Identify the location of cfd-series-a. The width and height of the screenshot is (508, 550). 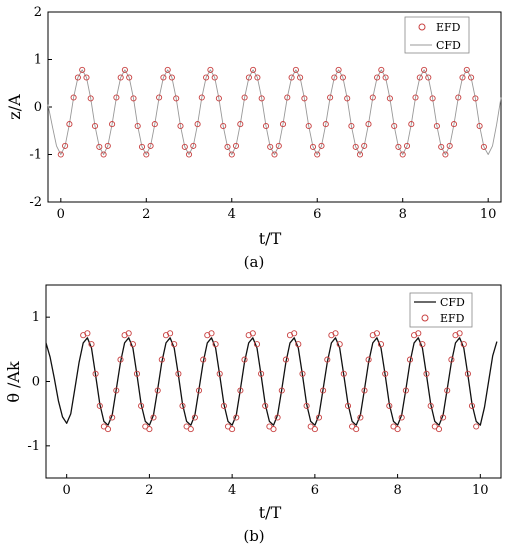
(274, 112).